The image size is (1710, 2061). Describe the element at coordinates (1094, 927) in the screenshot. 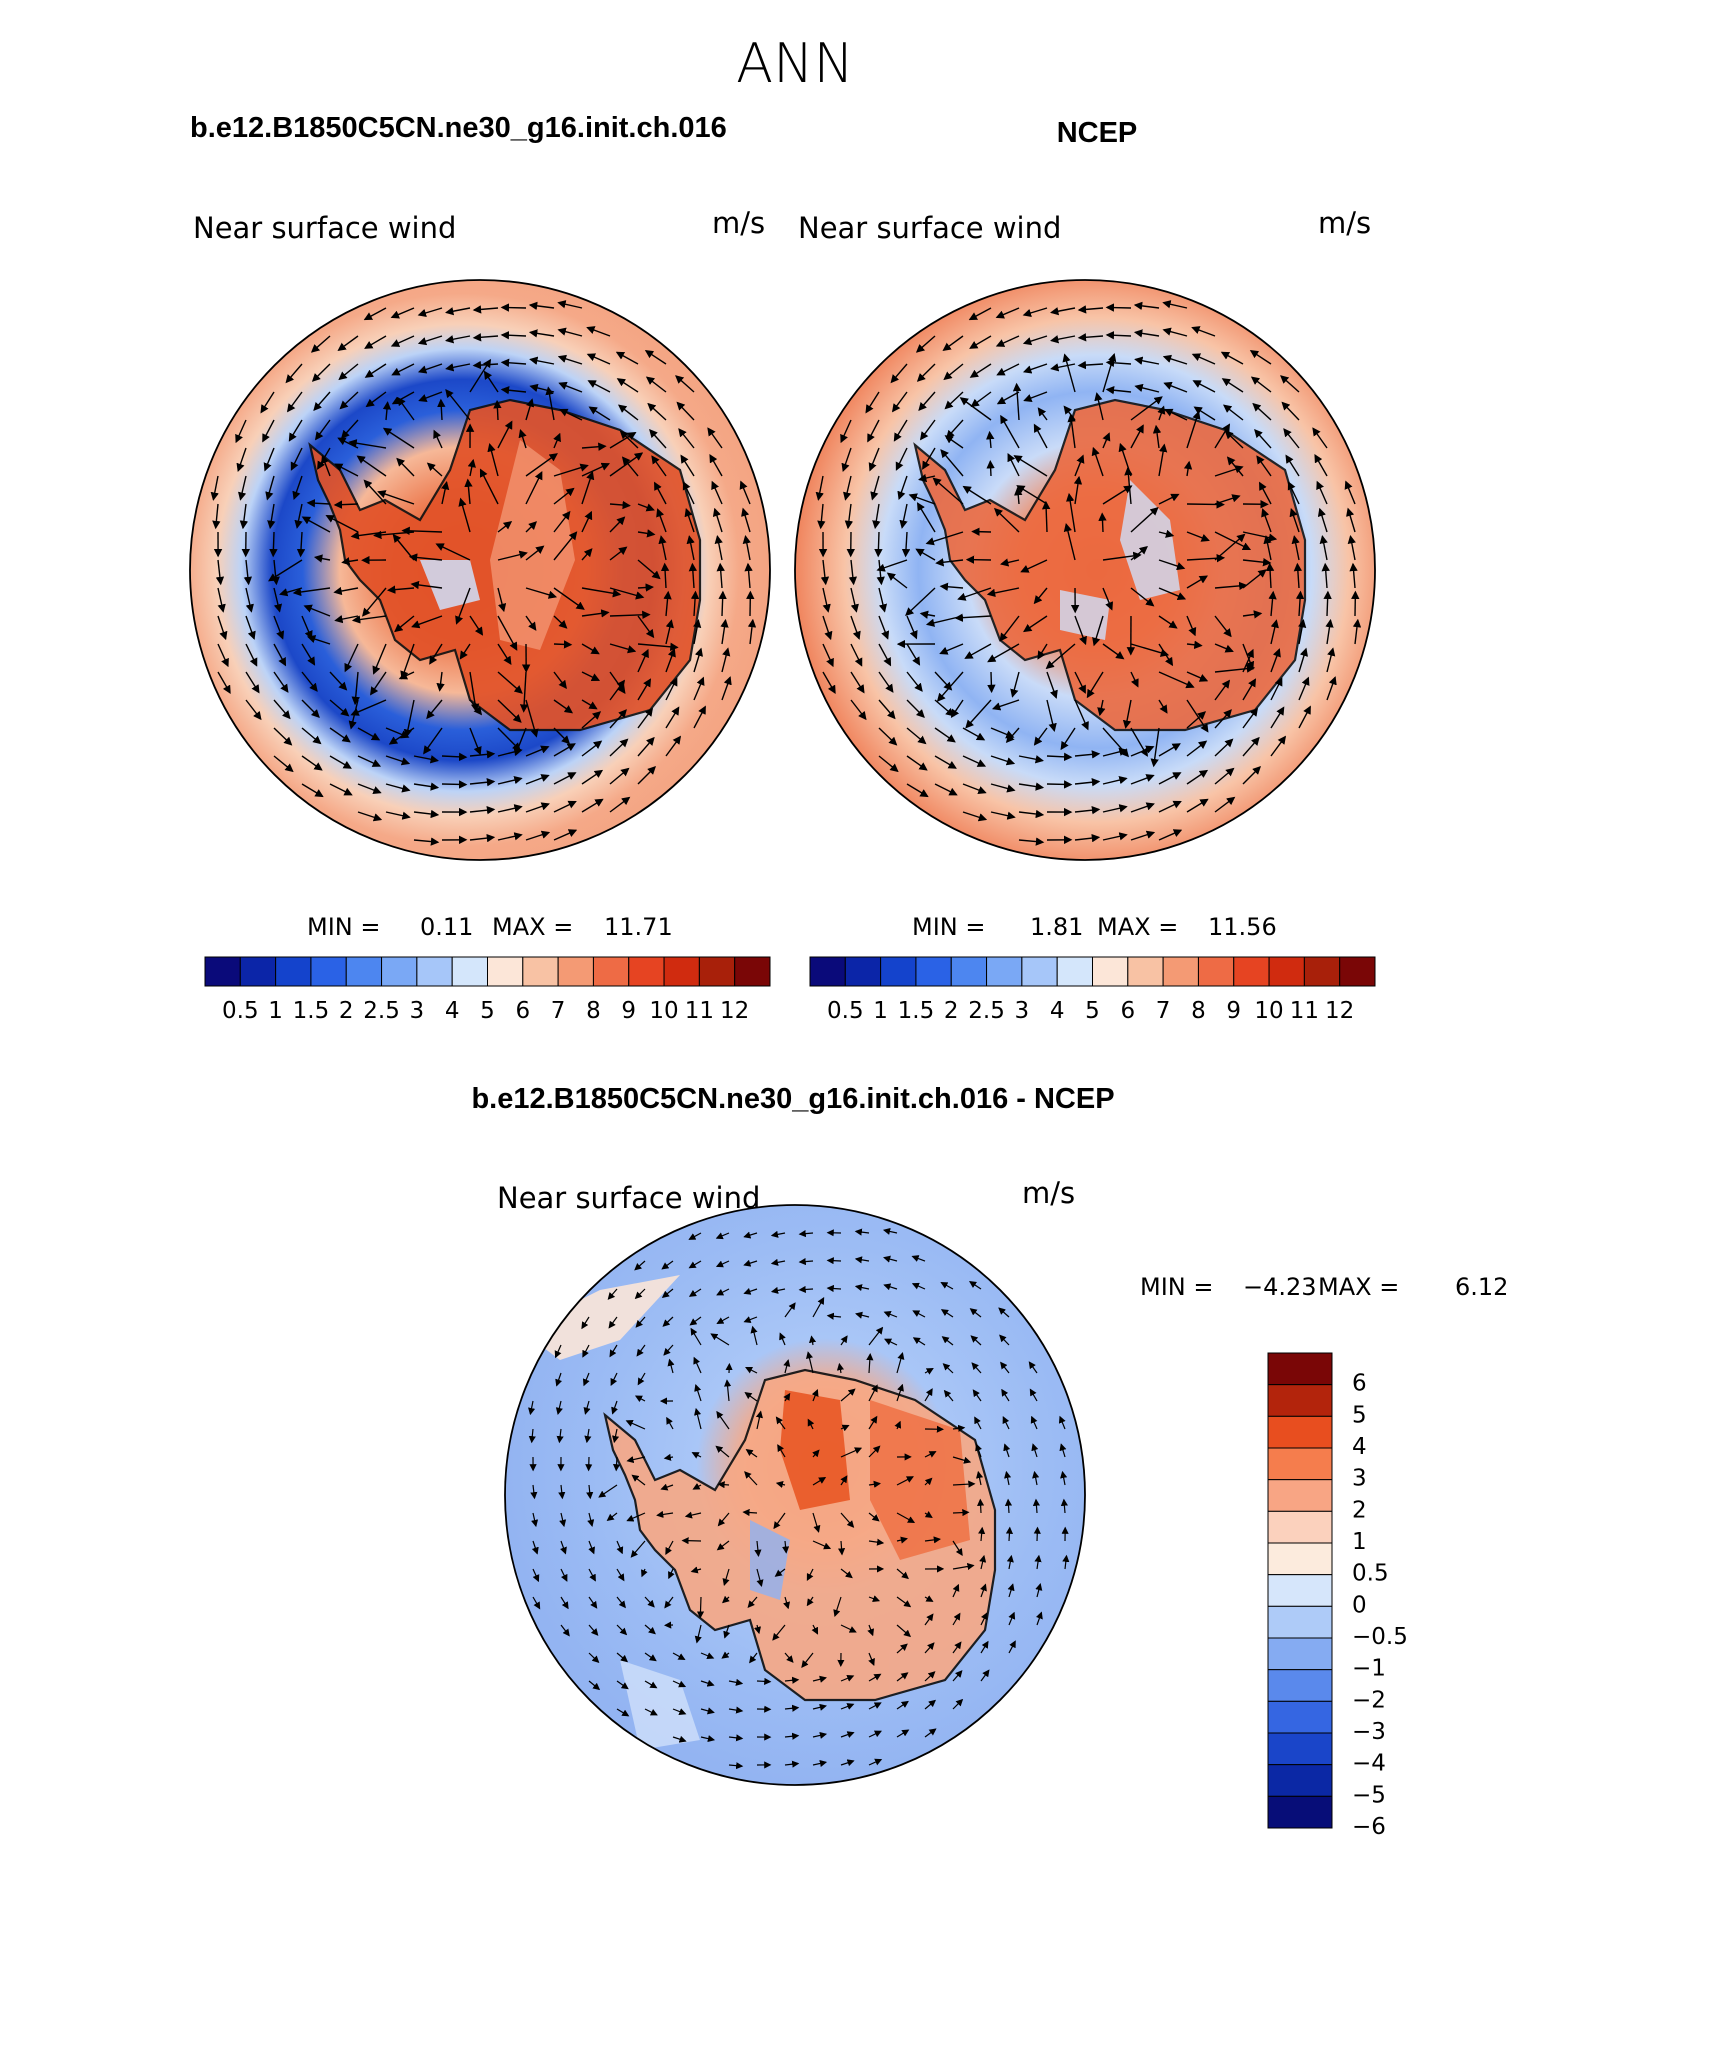

I see `obs-minmax: MIN = 1.81 MAX = 11.56` at that location.